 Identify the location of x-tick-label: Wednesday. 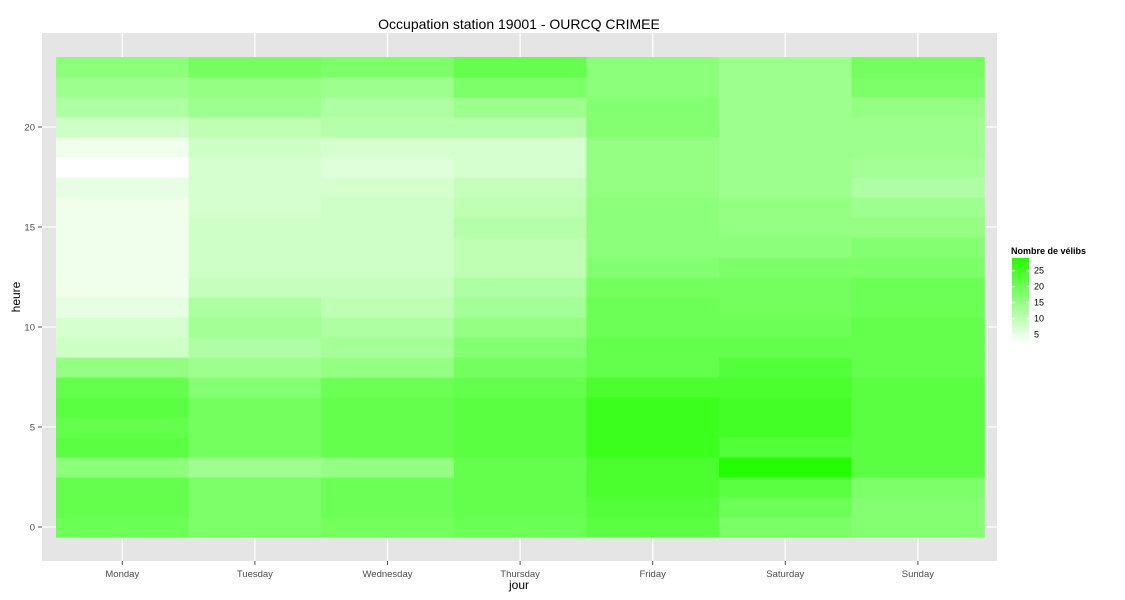
(388, 574).